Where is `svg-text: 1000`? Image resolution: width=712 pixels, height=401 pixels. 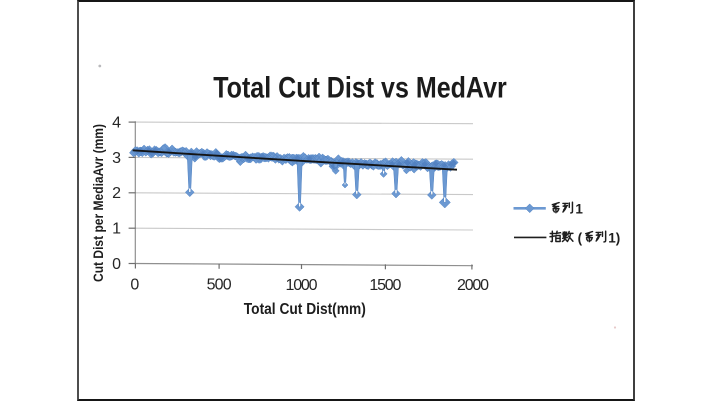
svg-text: 1000 is located at coordinates (302, 285).